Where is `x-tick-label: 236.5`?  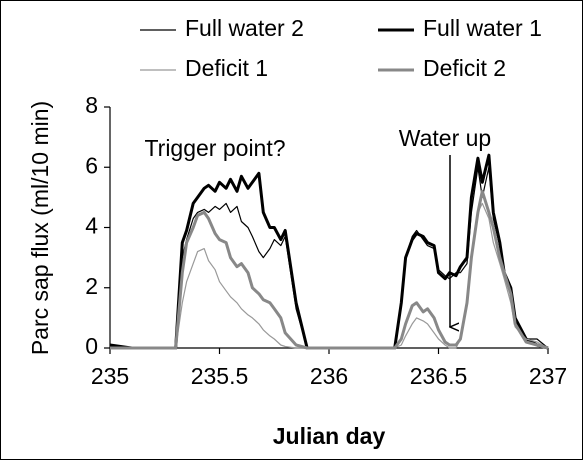
x-tick-label: 236.5 is located at coordinates (439, 376).